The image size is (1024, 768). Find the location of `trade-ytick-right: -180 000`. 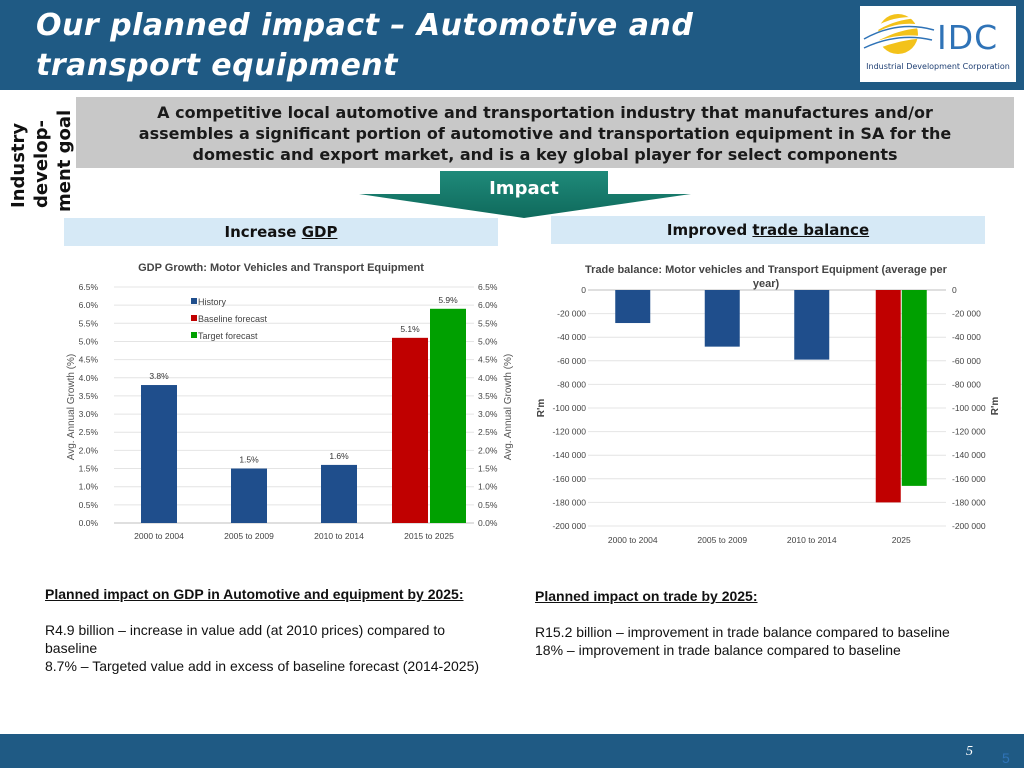

trade-ytick-right: -180 000 is located at coordinates (969, 502).